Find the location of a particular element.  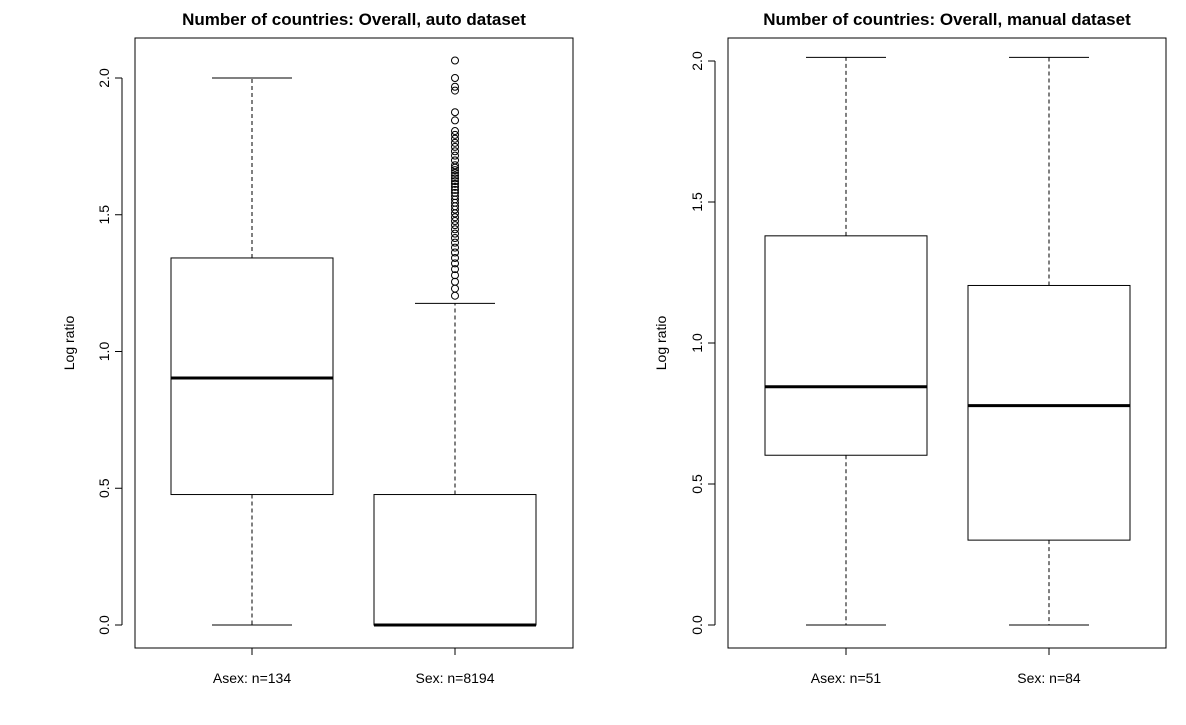

x-axis: Asex: n=51 Sex: n=84 is located at coordinates (946, 666).